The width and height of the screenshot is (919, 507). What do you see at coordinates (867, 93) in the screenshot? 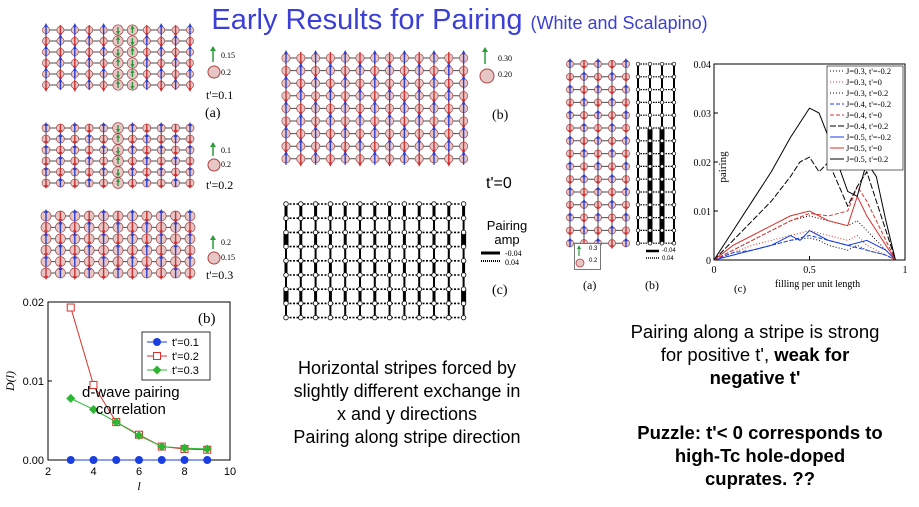
I see `legend-label: J=0.3, t'=0.2` at bounding box center [867, 93].